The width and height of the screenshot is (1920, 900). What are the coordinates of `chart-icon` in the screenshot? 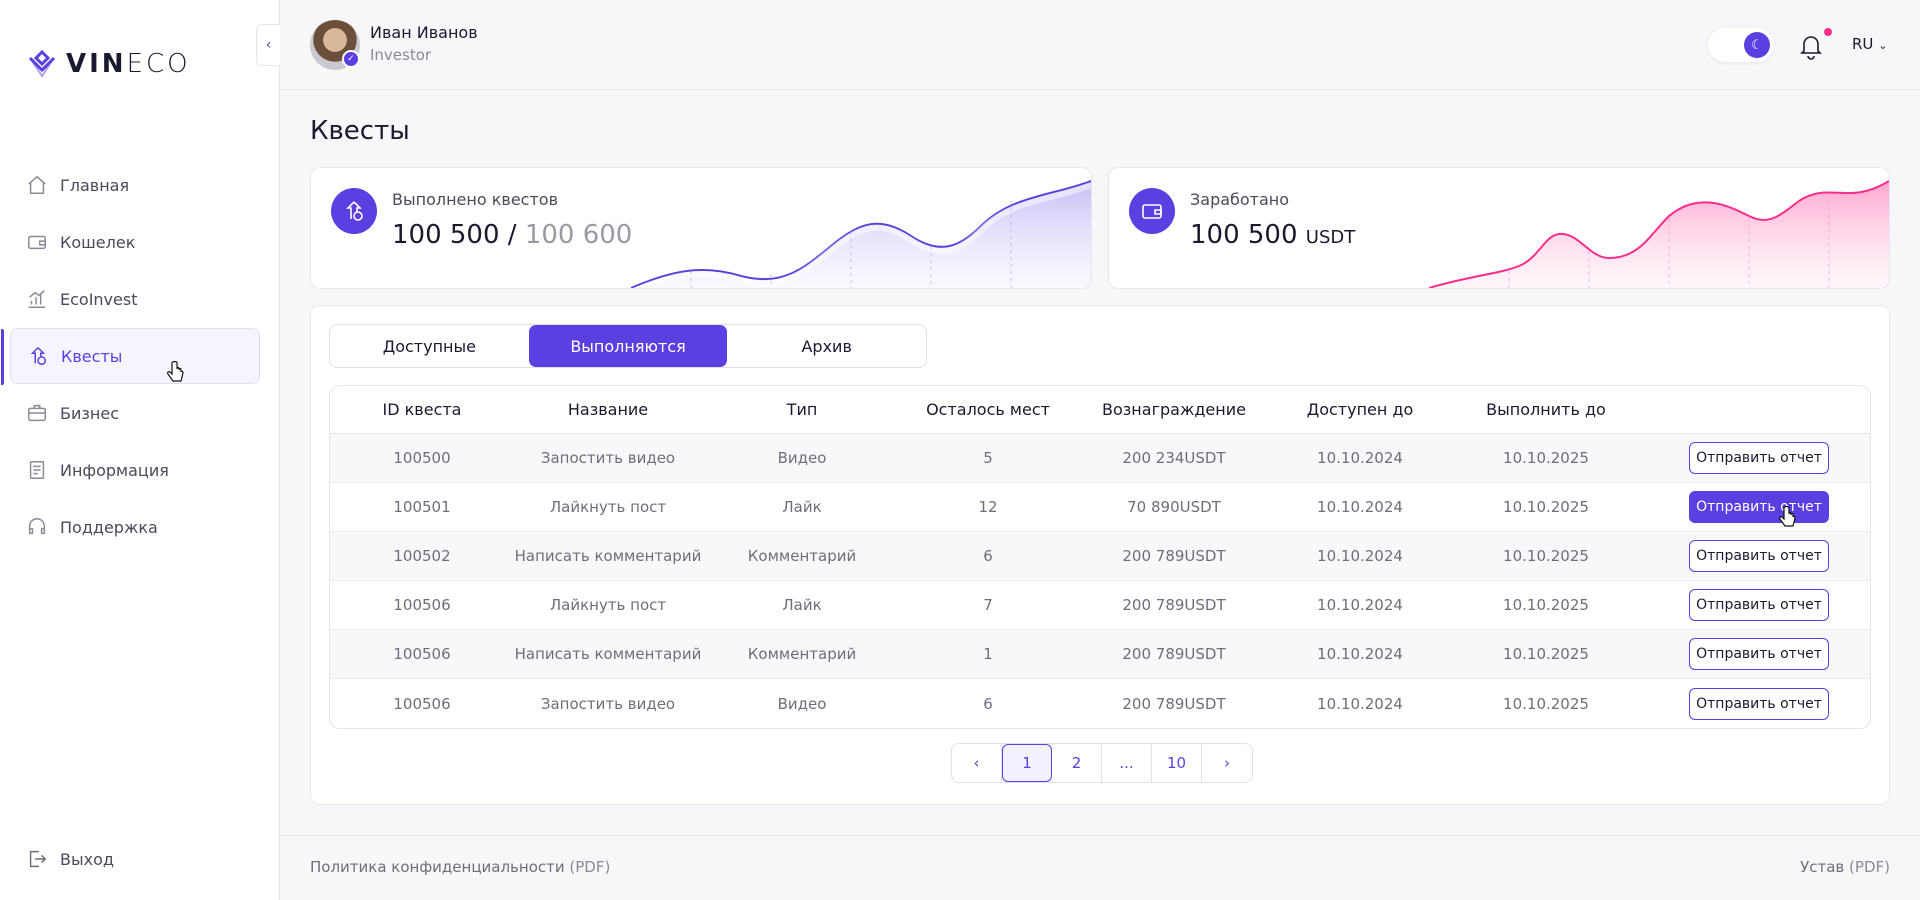 It's located at (37, 299).